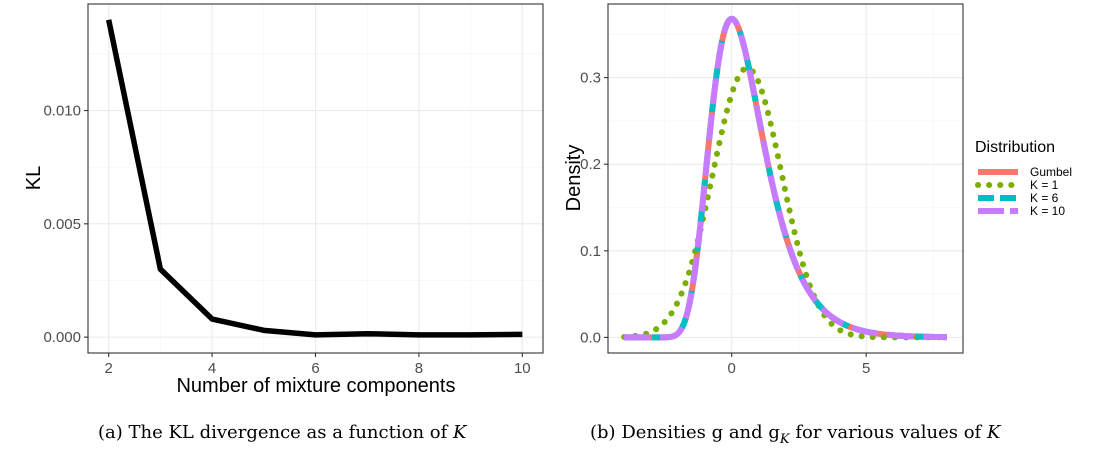 The image size is (1100, 450). What do you see at coordinates (1044, 198) in the screenshot?
I see `legend-label: K = 6` at bounding box center [1044, 198].